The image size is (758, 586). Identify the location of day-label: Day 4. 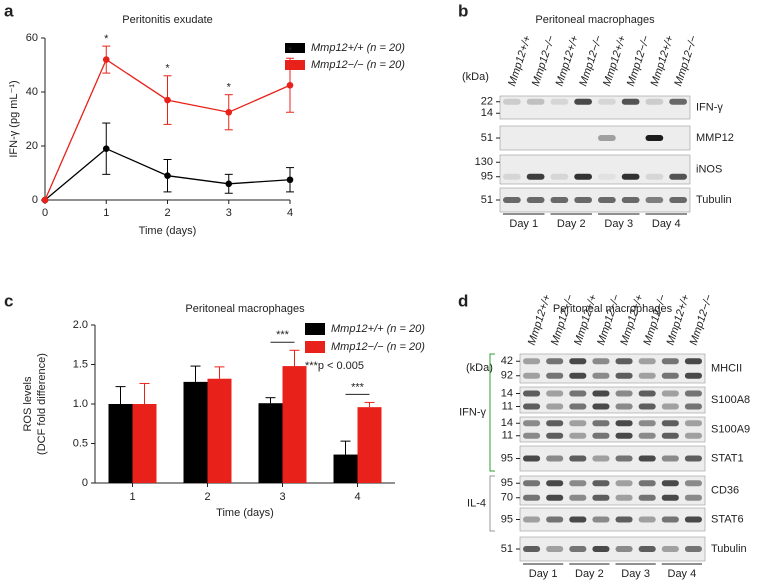
(682, 574).